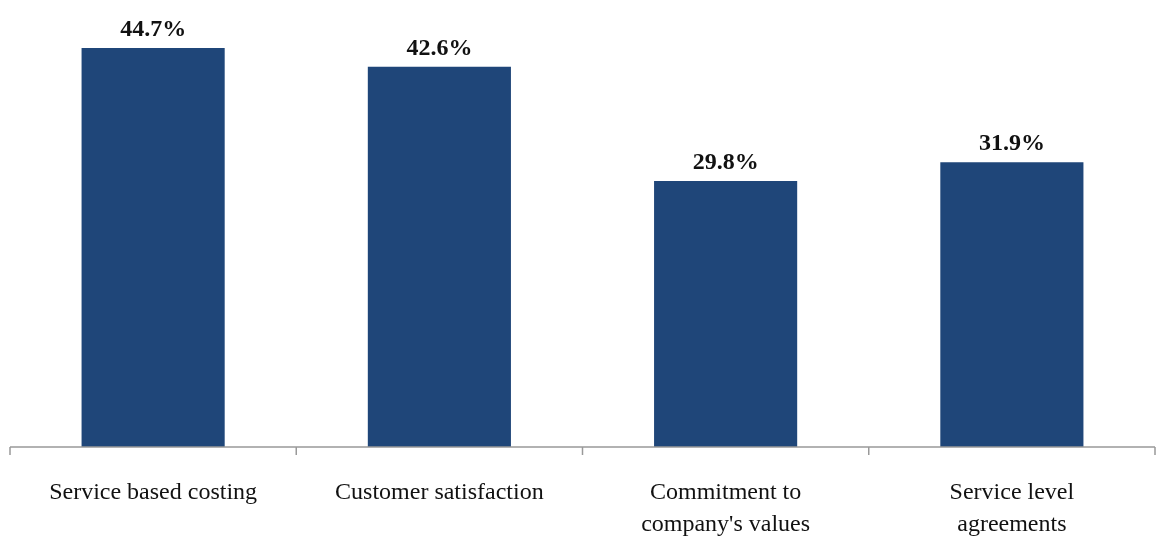  What do you see at coordinates (153, 491) in the screenshot?
I see `x-tick-label: Service based costing` at bounding box center [153, 491].